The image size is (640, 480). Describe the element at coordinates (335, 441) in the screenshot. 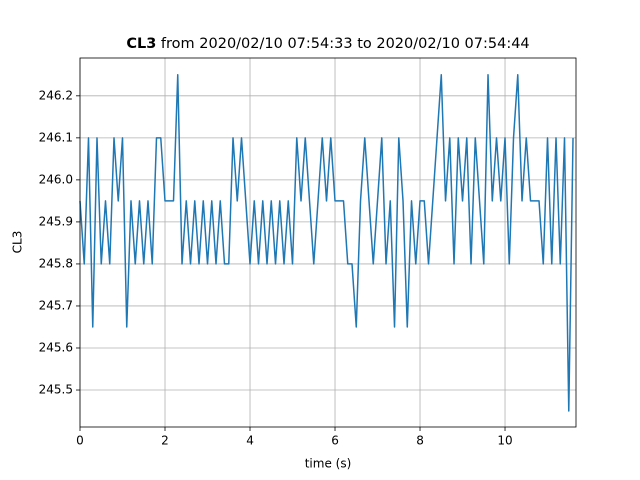

I see `x-tick-label: 6` at that location.